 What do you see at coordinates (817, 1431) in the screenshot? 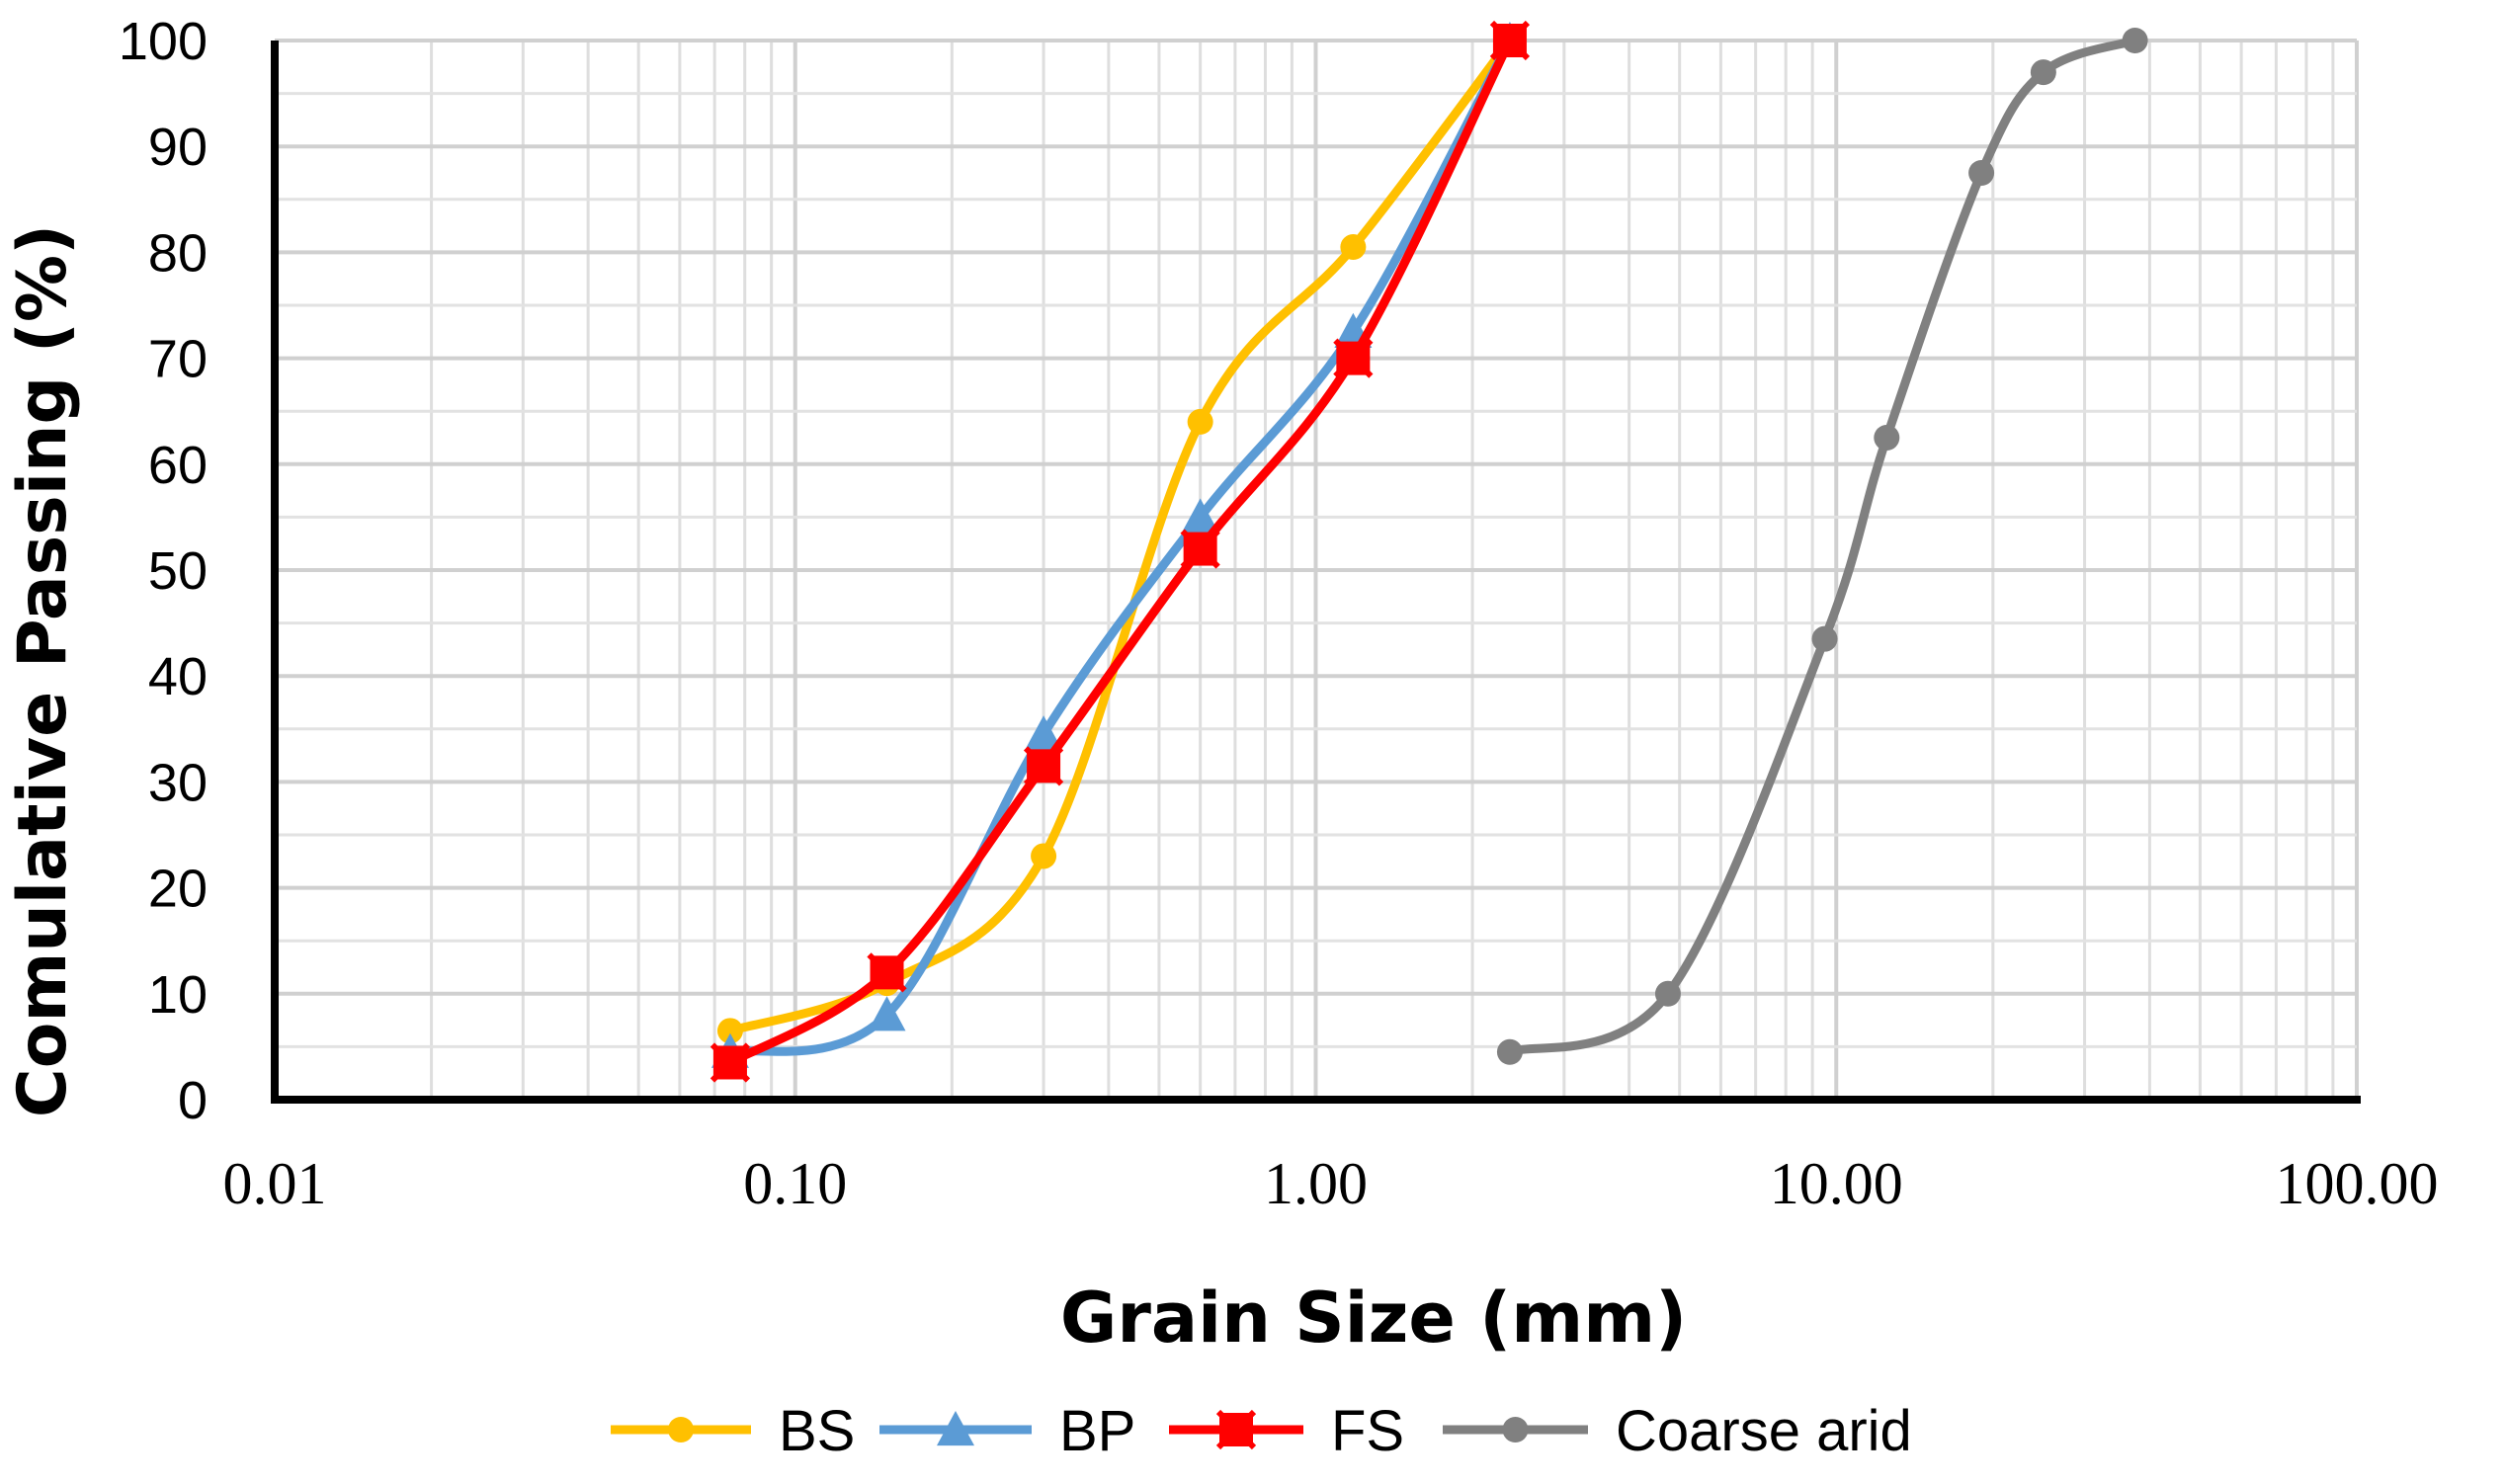
I see `legend-label-bs: BS` at bounding box center [817, 1431].